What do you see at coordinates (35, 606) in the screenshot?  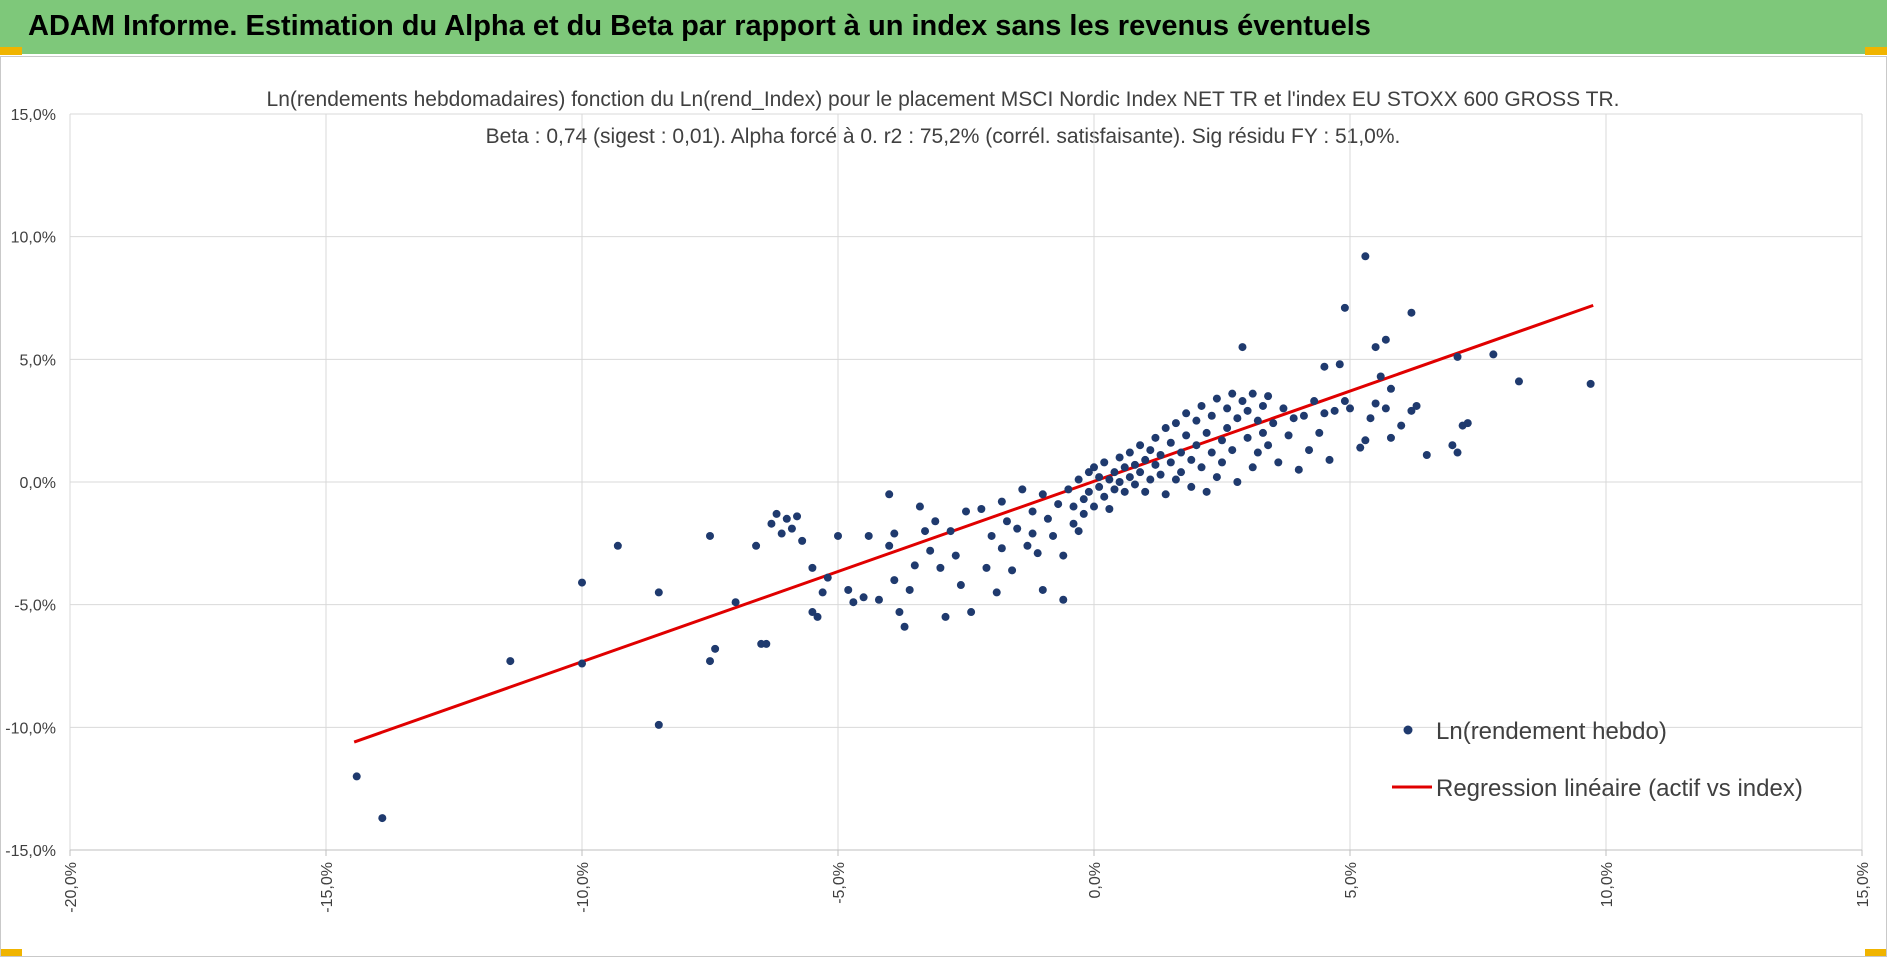 I see `y-tick-label: -5,0%` at bounding box center [35, 606].